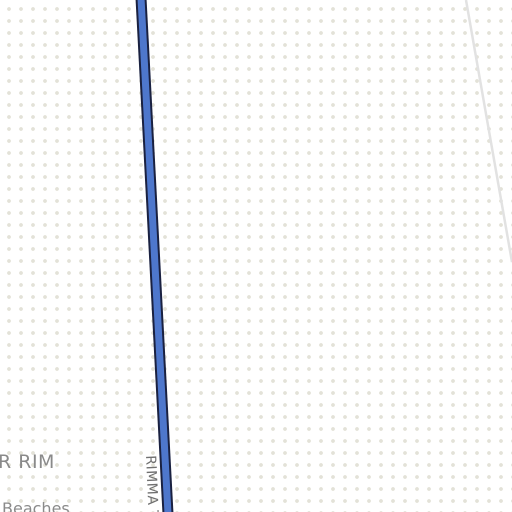 The width and height of the screenshot is (512, 512). I want to click on minor-road-line, so click(488, 131).